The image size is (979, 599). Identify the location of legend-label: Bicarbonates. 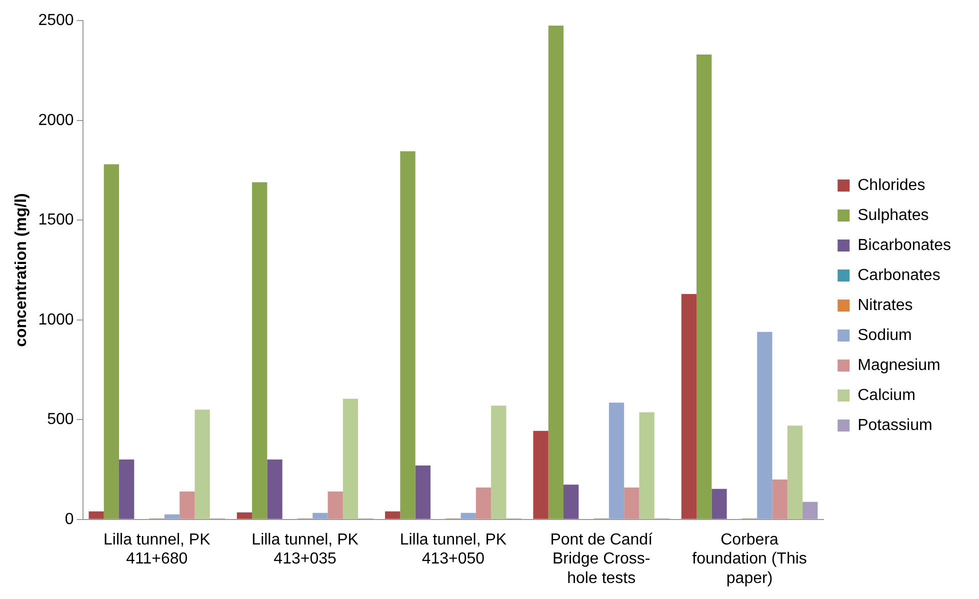
(904, 245).